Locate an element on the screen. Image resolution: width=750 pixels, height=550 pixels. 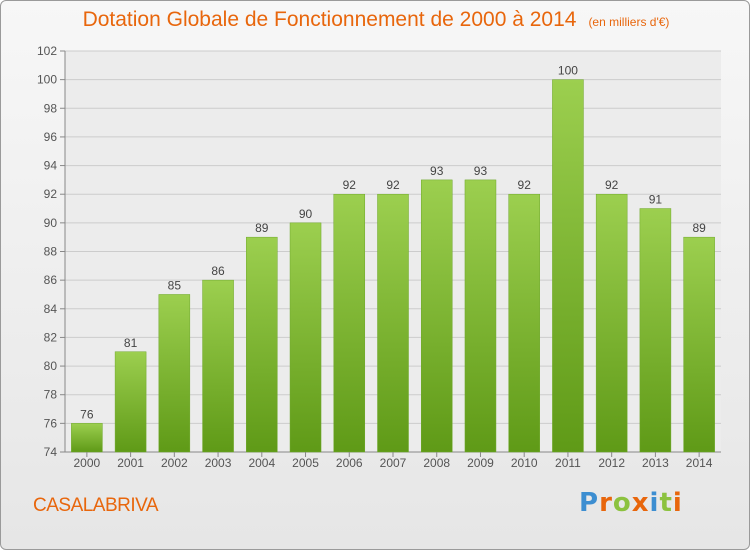
y-tick-label: 80 is located at coordinates (51, 366).